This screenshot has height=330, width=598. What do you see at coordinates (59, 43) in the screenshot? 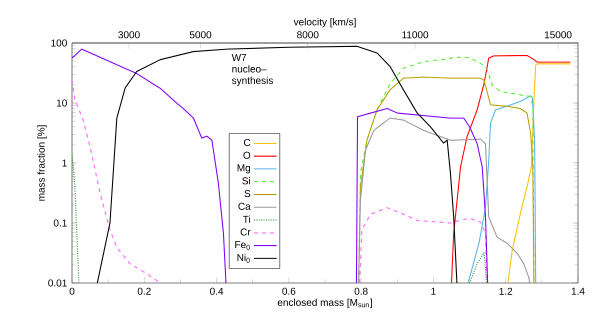
I see `y-tick-label: 100` at bounding box center [59, 43].